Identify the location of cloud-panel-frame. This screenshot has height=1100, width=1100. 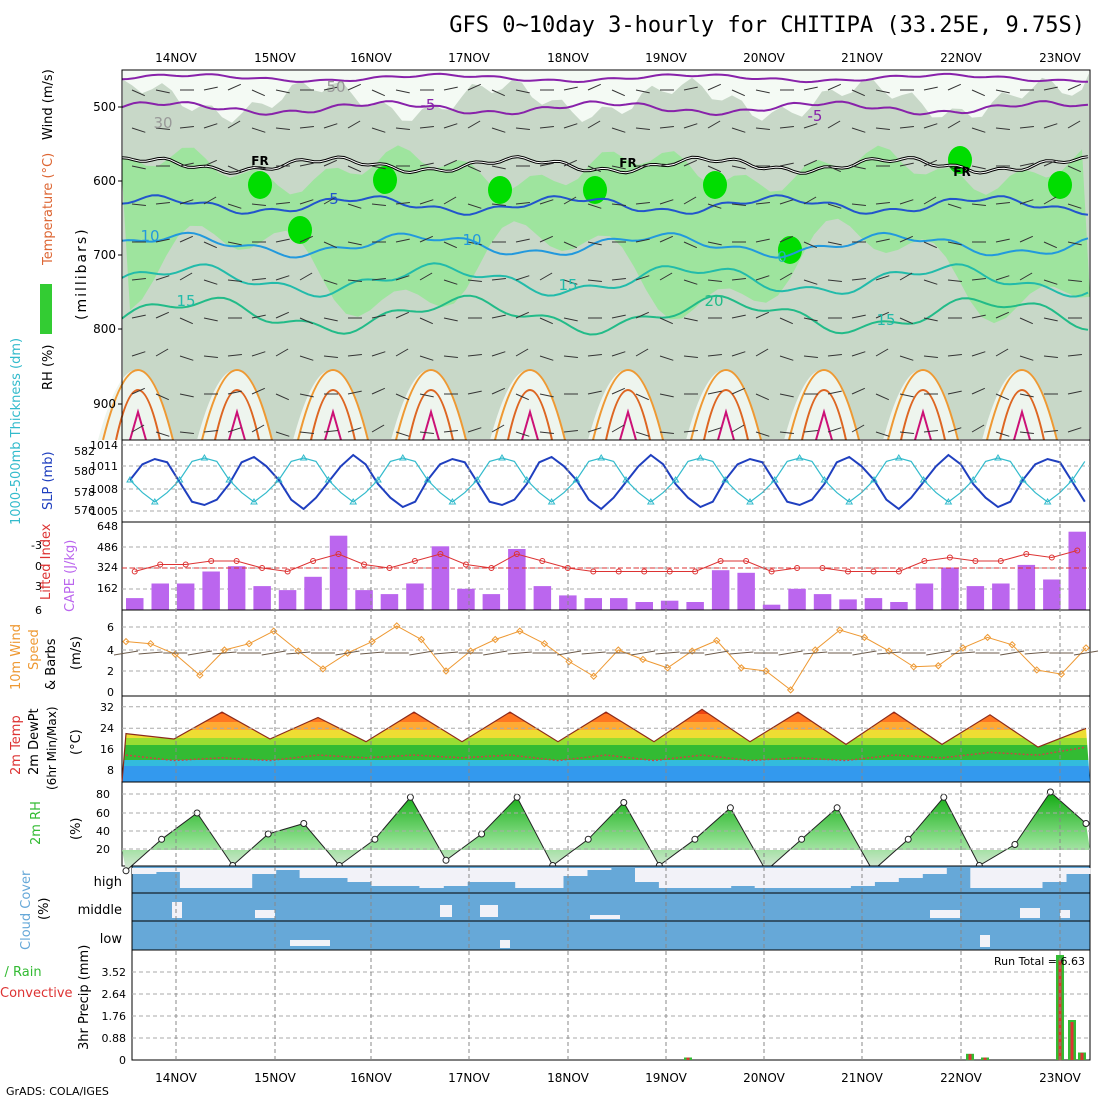
(611, 908).